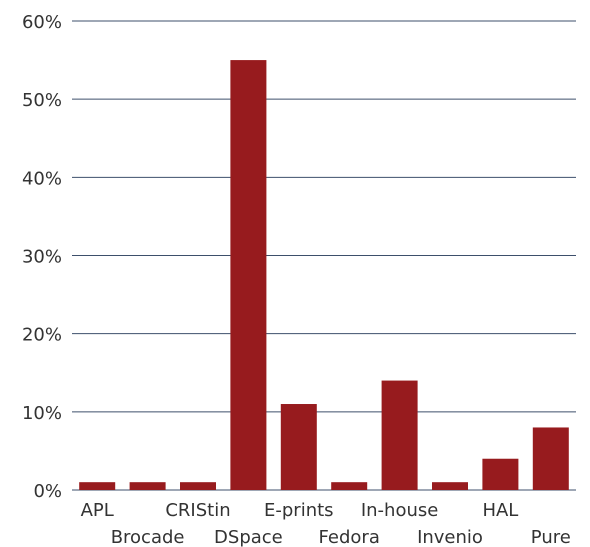 The width and height of the screenshot is (590, 547). Describe the element at coordinates (97, 510) in the screenshot. I see `x-category-label: APL` at that location.